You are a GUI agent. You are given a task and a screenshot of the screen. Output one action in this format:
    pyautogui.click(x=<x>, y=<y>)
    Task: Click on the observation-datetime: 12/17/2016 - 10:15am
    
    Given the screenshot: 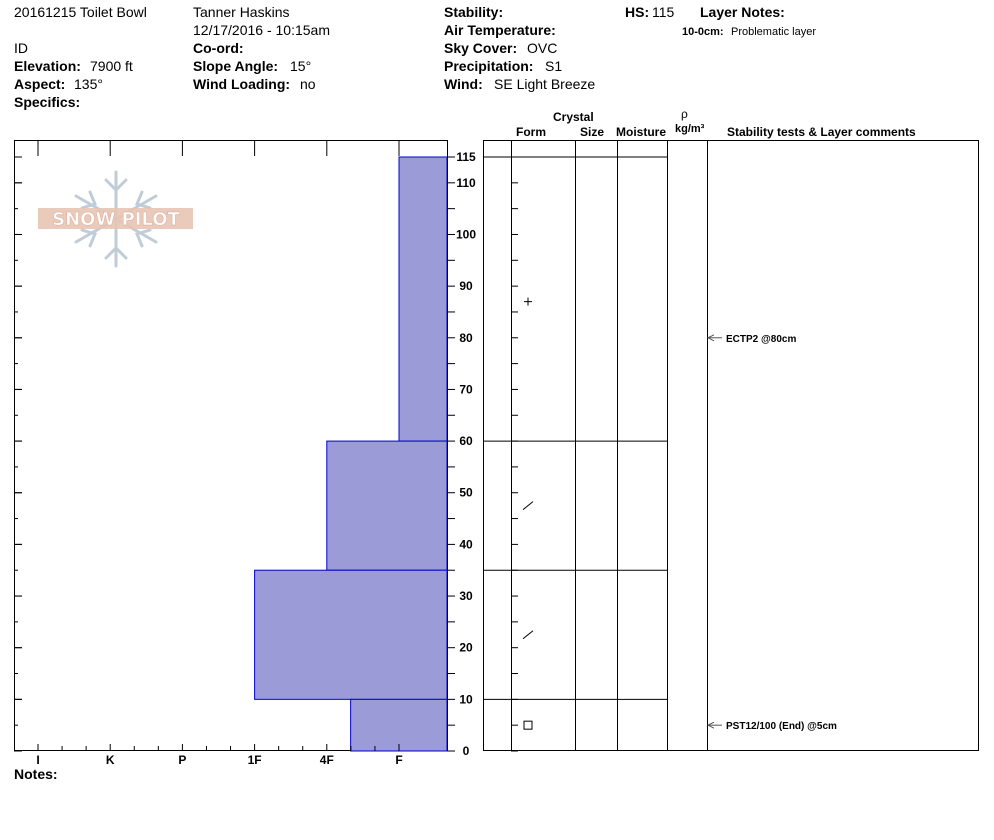 What is the action you would take?
    pyautogui.click(x=261, y=30)
    